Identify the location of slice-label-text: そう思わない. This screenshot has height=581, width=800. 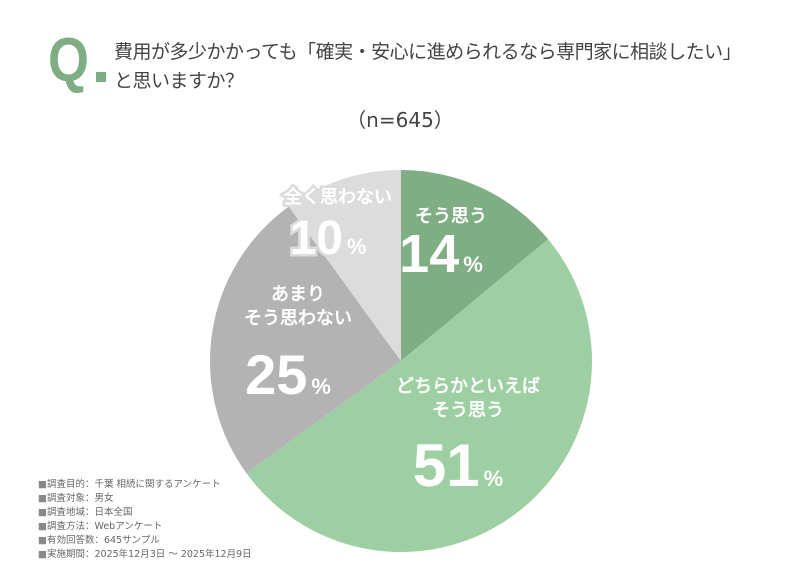
(298, 318).